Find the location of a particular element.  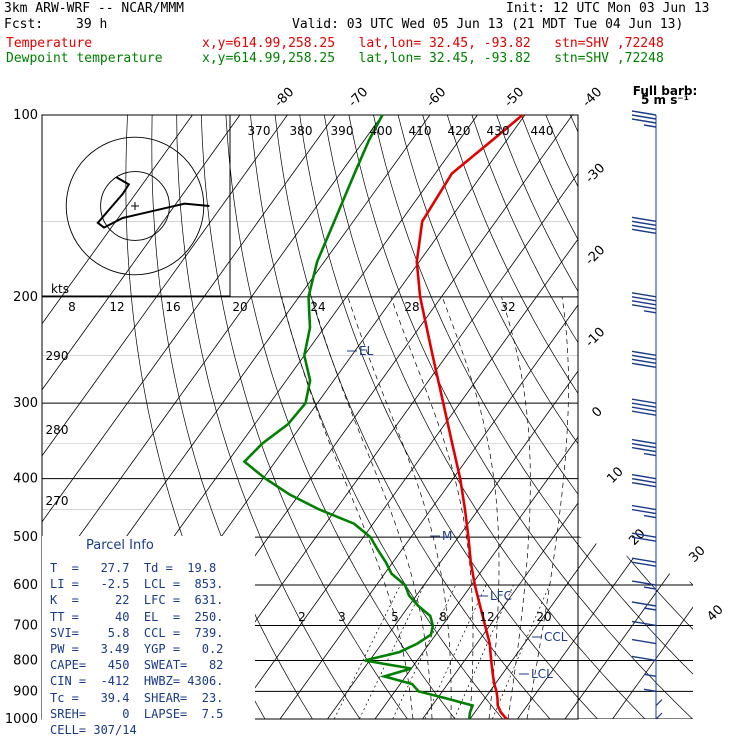

theta-label: 410 is located at coordinates (420, 131).